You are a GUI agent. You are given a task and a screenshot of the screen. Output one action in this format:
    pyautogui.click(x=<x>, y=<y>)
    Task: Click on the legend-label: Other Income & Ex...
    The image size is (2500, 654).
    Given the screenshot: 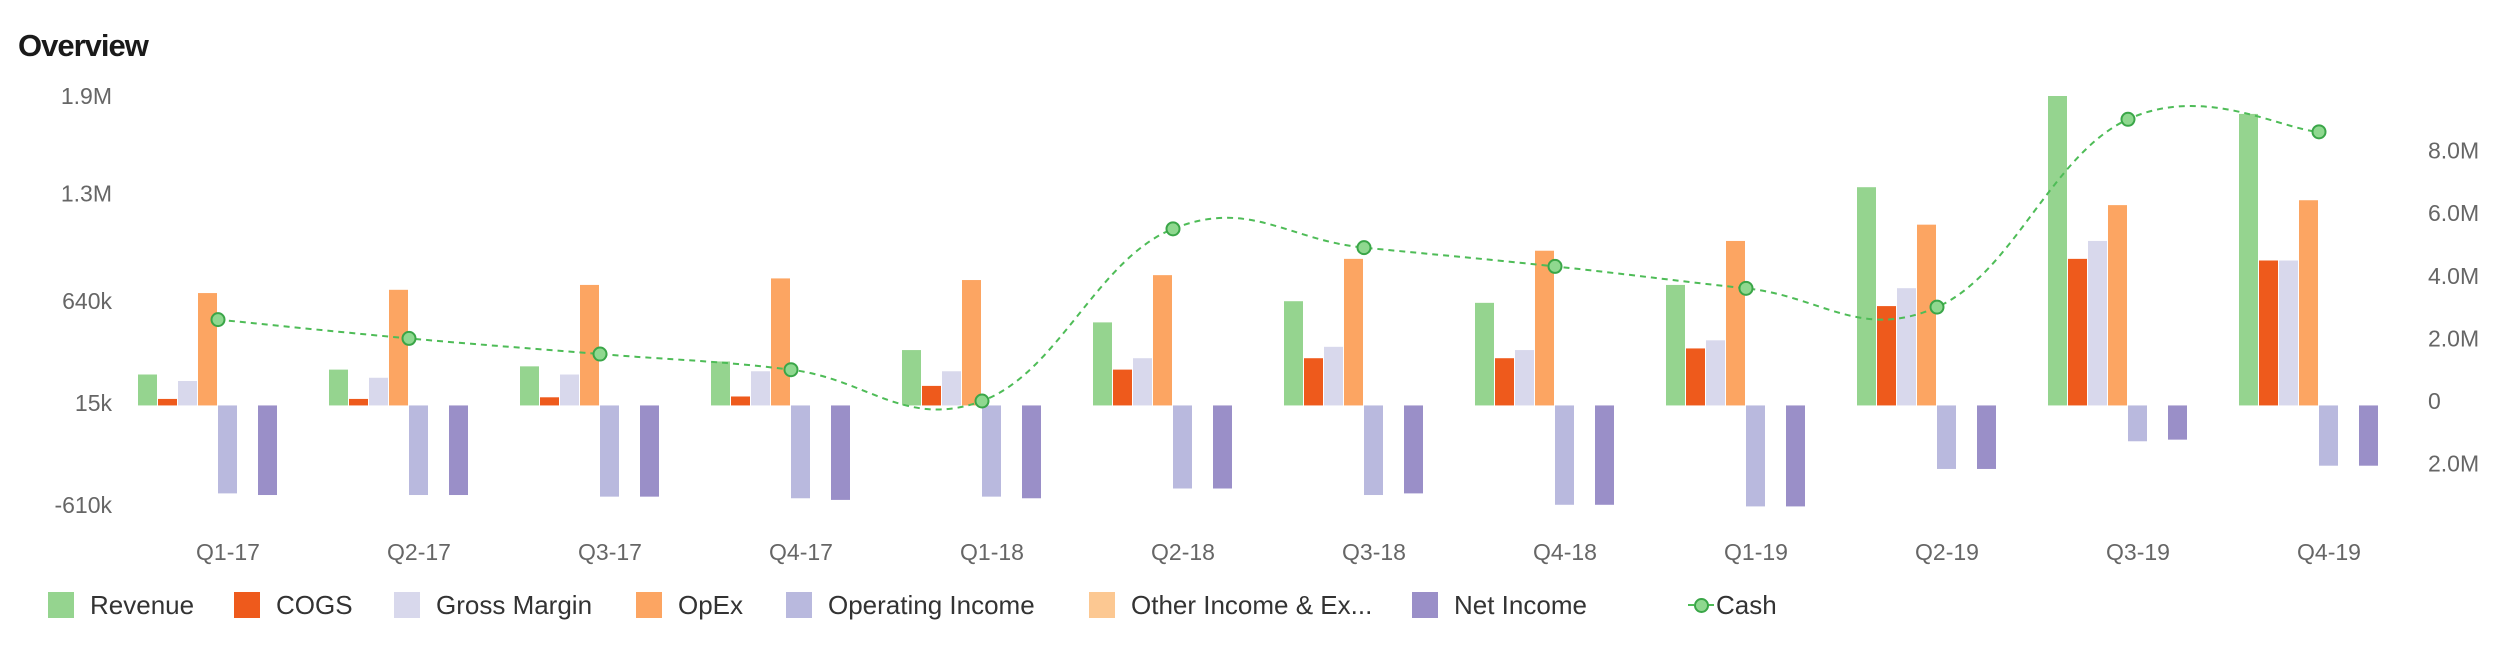 What is the action you would take?
    pyautogui.click(x=1252, y=604)
    